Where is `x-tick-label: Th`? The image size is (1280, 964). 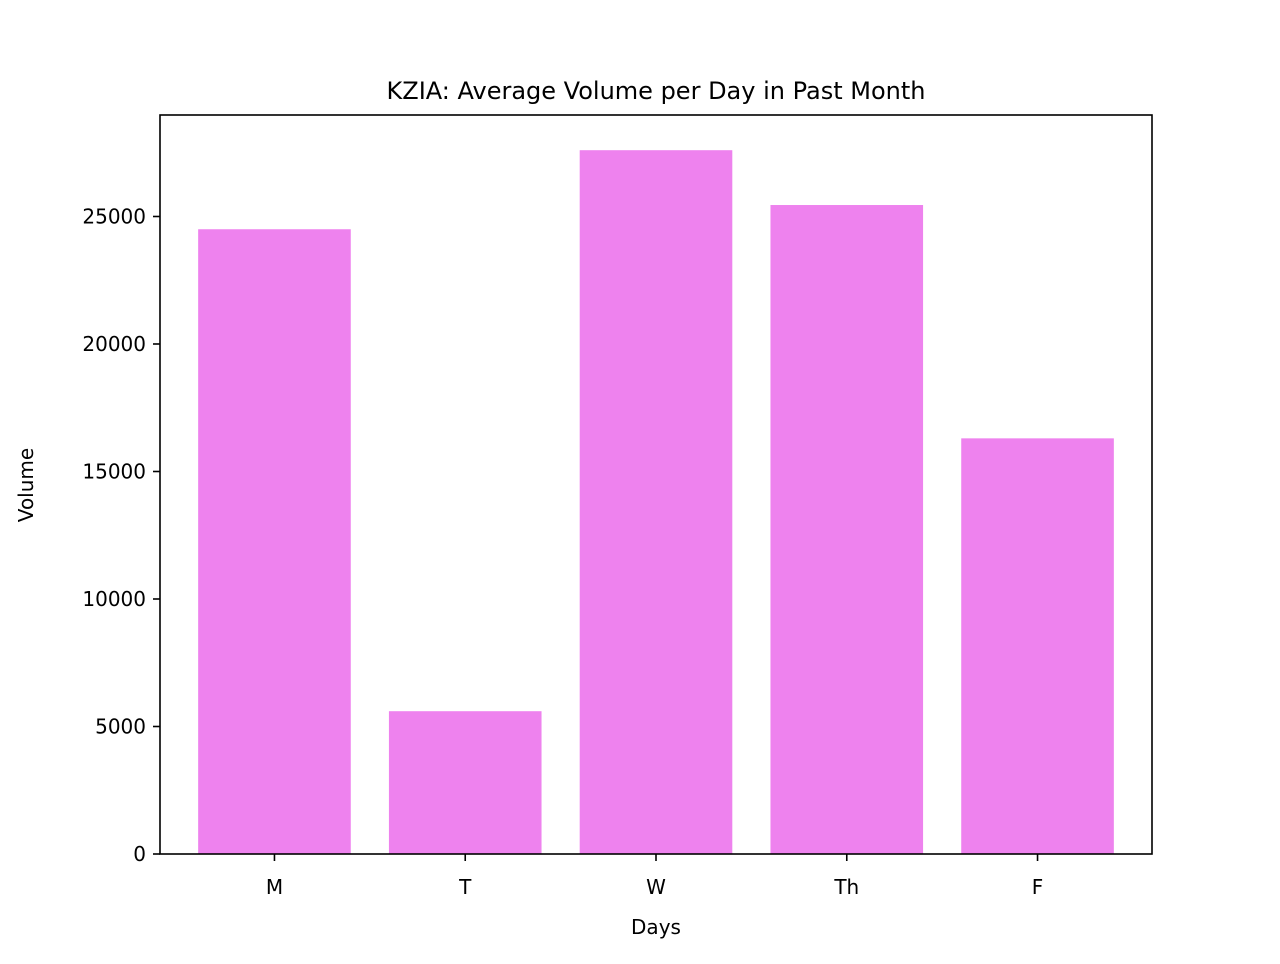
x-tick-label: Th is located at coordinates (846, 887).